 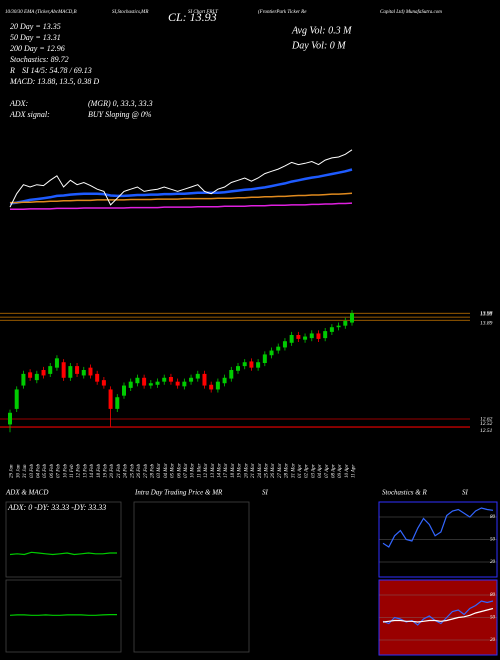 I want to click on x-tick-label: 08 Apr, so click(x=334, y=471).